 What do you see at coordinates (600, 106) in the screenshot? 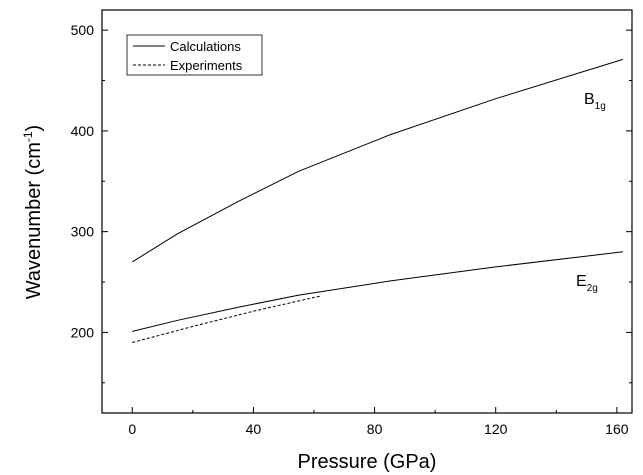
I see `annotation-b1g-sub: 1g` at bounding box center [600, 106].